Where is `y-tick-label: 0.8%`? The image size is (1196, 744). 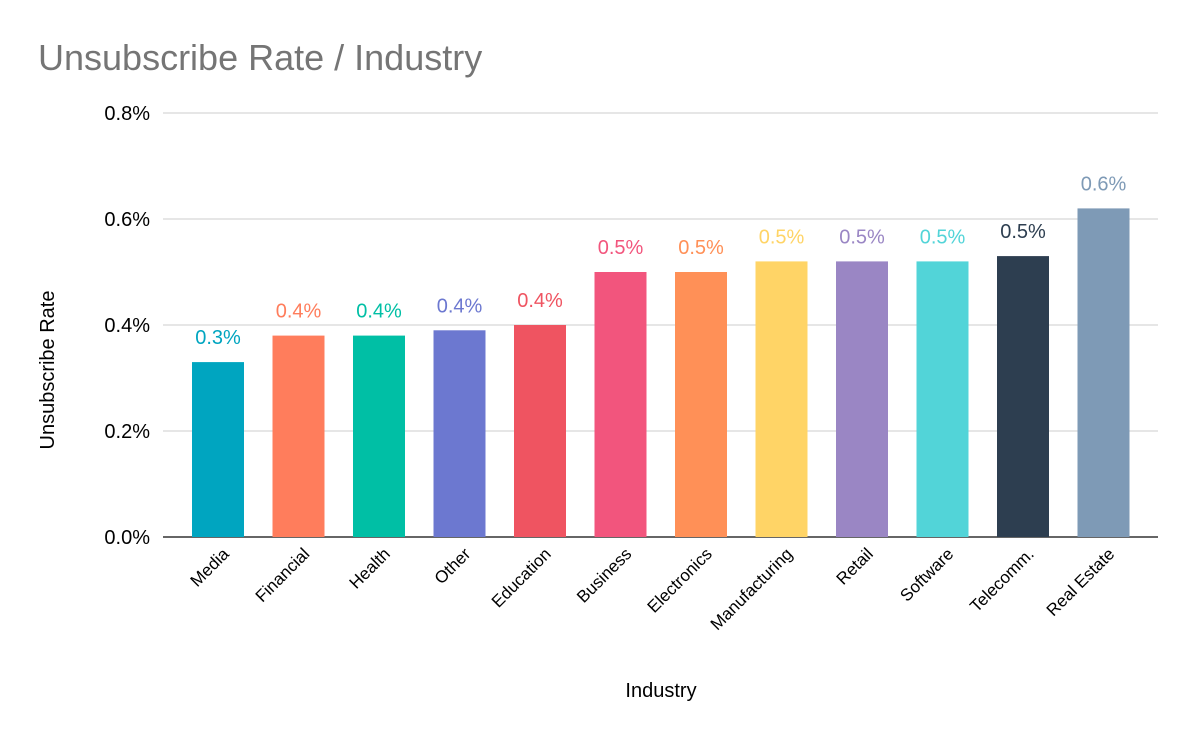 y-tick-label: 0.8% is located at coordinates (127, 114).